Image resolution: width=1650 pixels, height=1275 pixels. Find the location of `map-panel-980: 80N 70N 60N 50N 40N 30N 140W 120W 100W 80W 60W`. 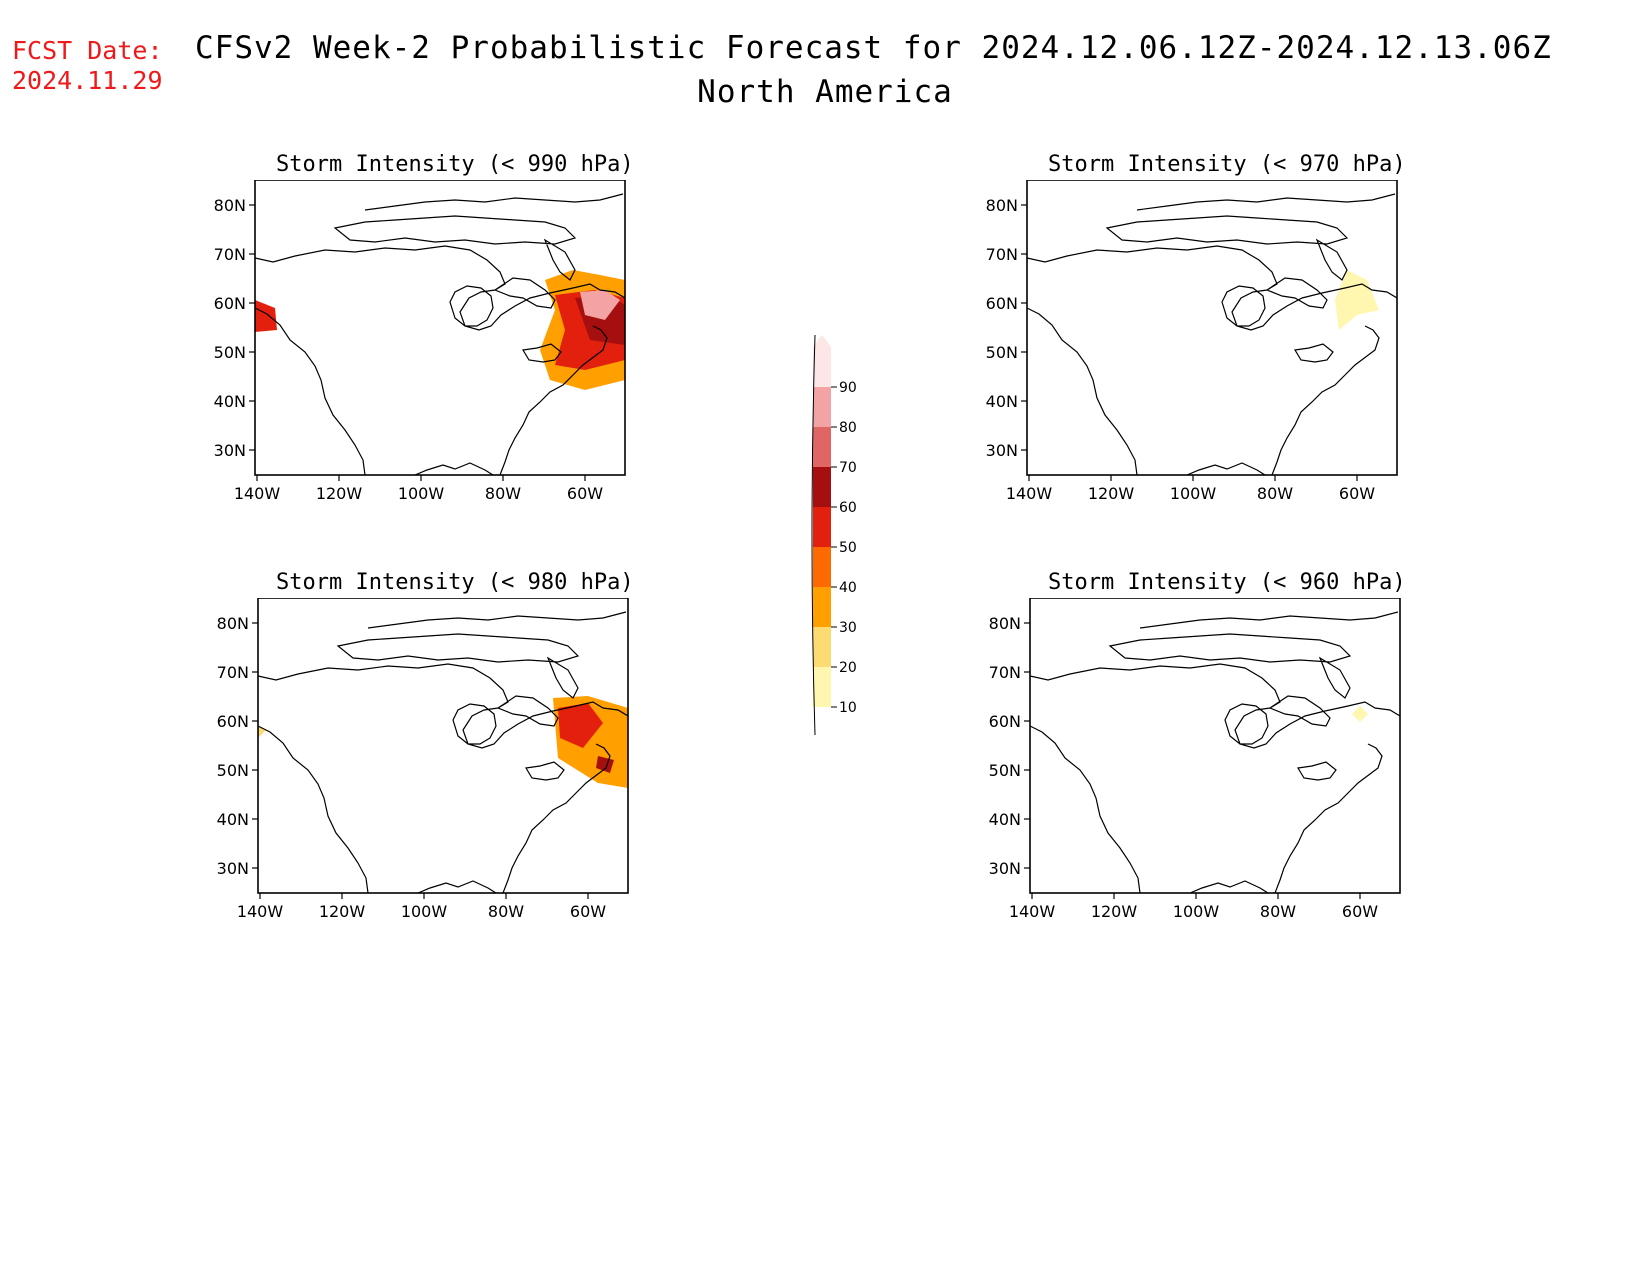

map-panel-980: 80N 70N 60N 50N 40N 30N 140W 120W 100W 80W 60W is located at coordinates (423, 759).